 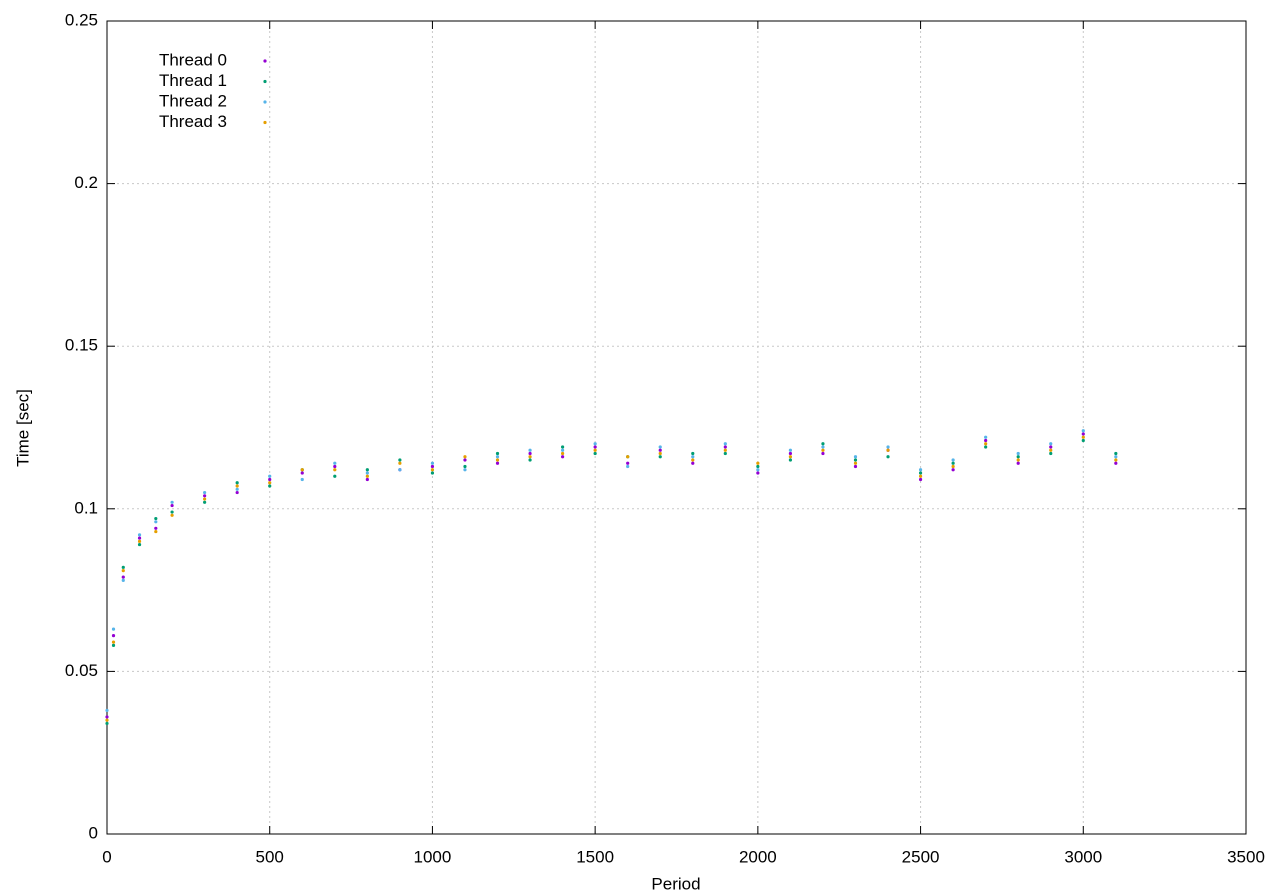 What do you see at coordinates (193, 100) in the screenshot?
I see `legend-label: Thread 2` at bounding box center [193, 100].